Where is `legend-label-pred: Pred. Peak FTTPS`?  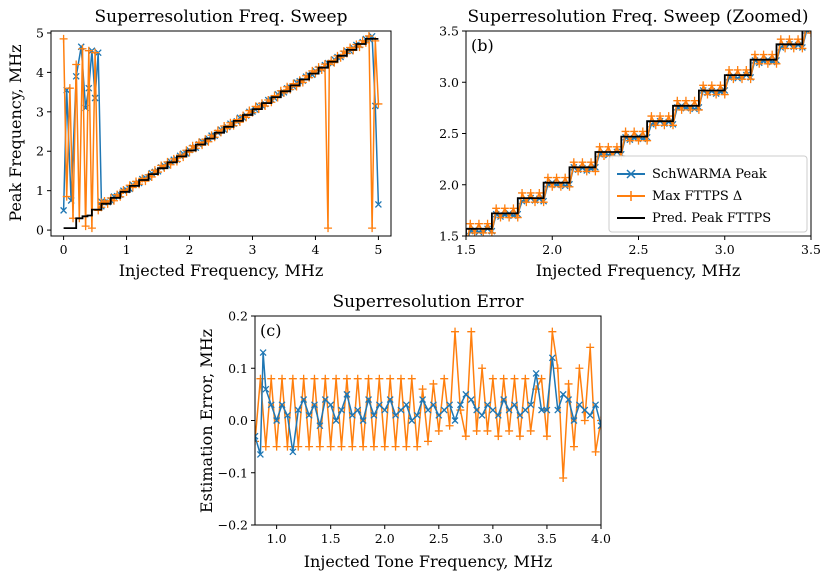 legend-label-pred: Pred. Peak FTTPS is located at coordinates (711, 218).